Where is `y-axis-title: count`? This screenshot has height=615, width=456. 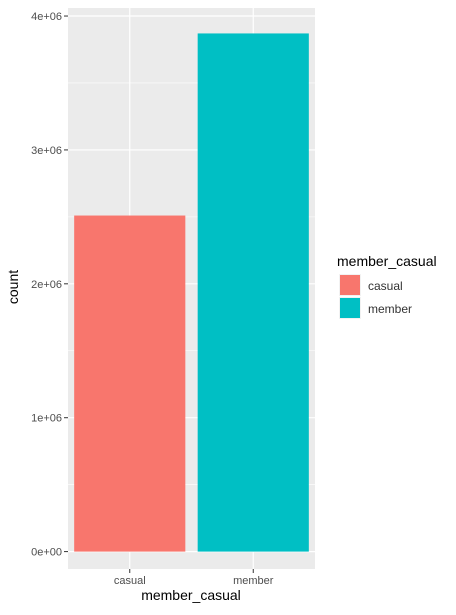
y-axis-title: count is located at coordinates (13, 287).